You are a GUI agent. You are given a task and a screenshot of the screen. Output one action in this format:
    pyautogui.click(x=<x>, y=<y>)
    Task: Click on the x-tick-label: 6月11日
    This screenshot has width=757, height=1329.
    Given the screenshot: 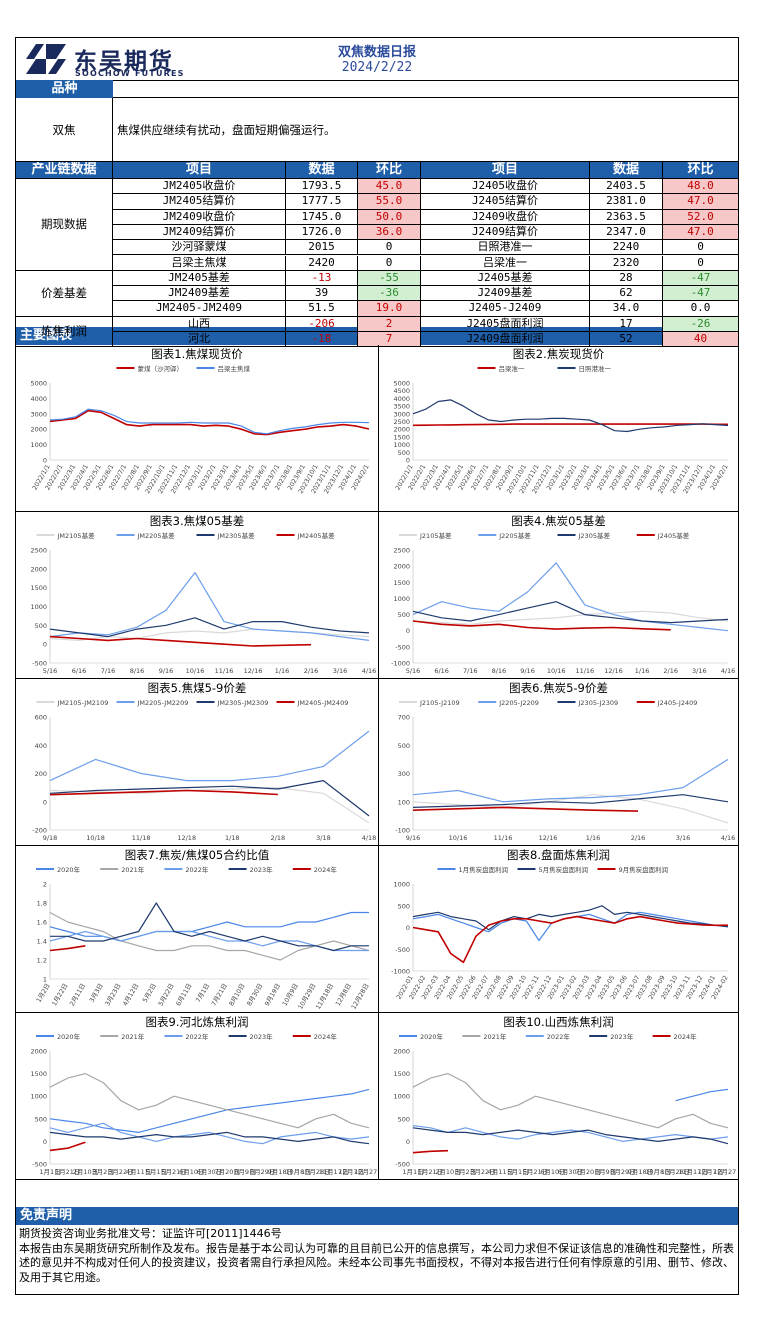 What is the action you would take?
    pyautogui.click(x=183, y=994)
    